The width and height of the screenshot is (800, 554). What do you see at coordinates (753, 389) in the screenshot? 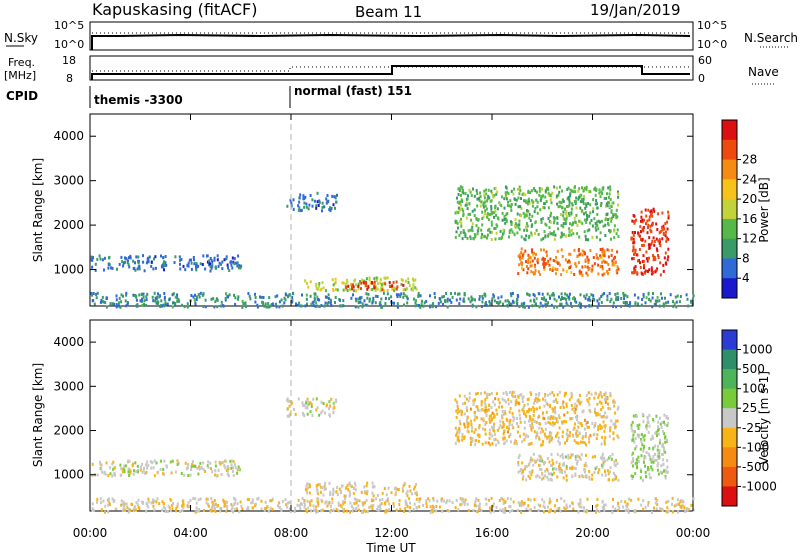
I see `colorbar-tick-label: 100` at bounding box center [753, 389].